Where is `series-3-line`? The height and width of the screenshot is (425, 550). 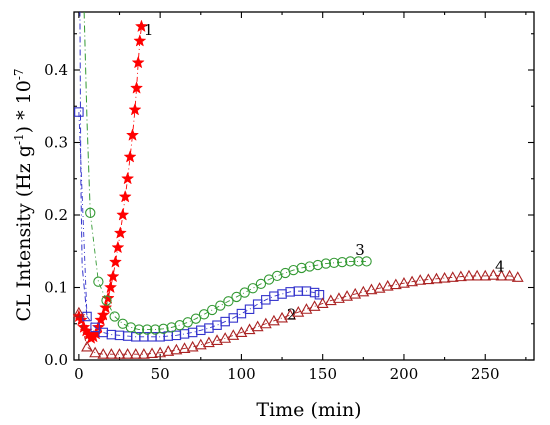 series-3-line is located at coordinates (228, 271).